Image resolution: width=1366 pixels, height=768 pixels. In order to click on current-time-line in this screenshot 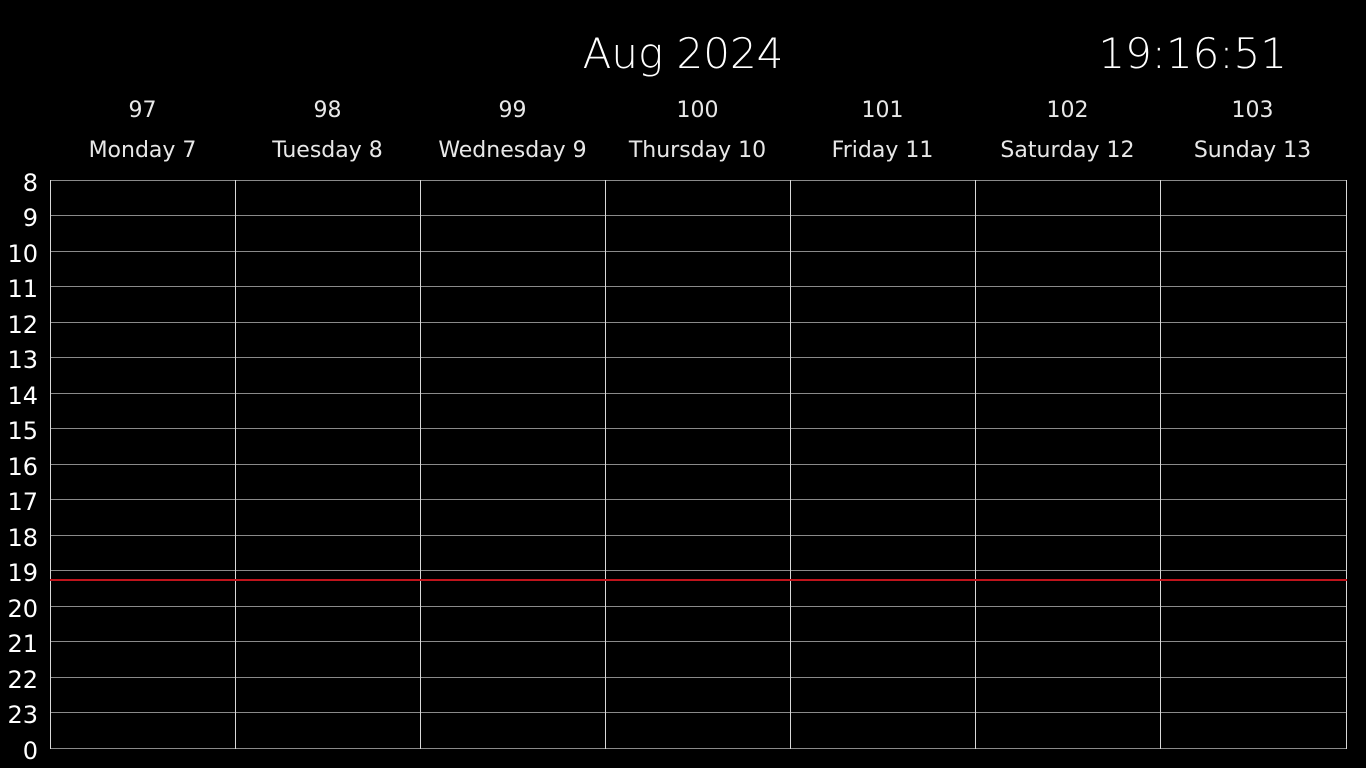, I will do `click(698, 580)`.